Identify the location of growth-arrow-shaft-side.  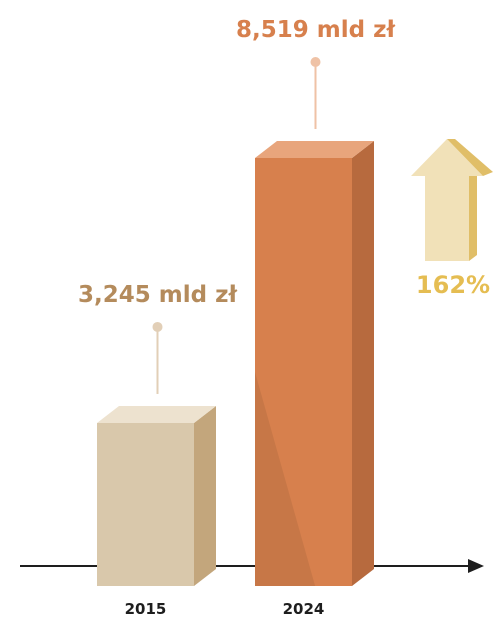
(473, 215).